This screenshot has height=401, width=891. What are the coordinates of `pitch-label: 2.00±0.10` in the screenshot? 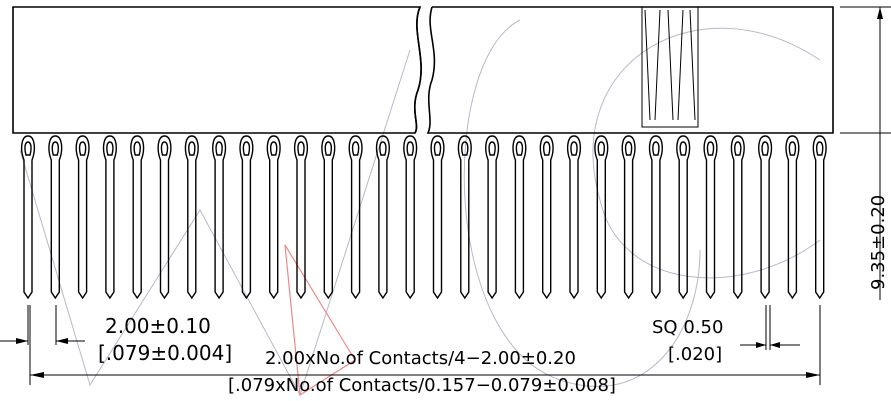 It's located at (158, 326).